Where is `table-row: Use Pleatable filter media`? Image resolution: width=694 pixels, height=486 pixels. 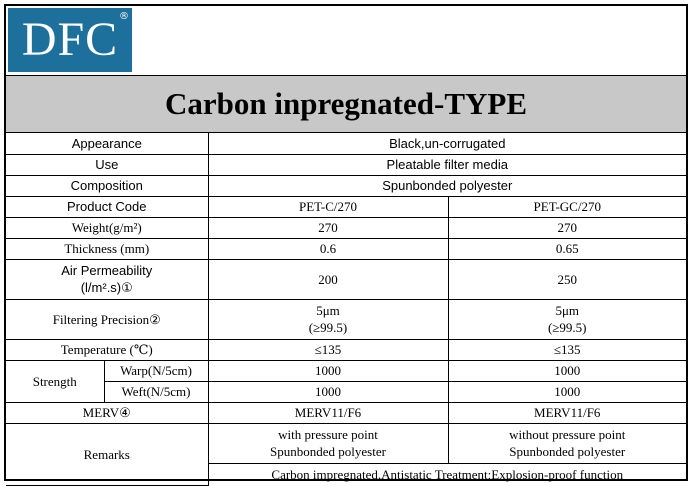
table-row: Use Pleatable filter media is located at coordinates (346, 164).